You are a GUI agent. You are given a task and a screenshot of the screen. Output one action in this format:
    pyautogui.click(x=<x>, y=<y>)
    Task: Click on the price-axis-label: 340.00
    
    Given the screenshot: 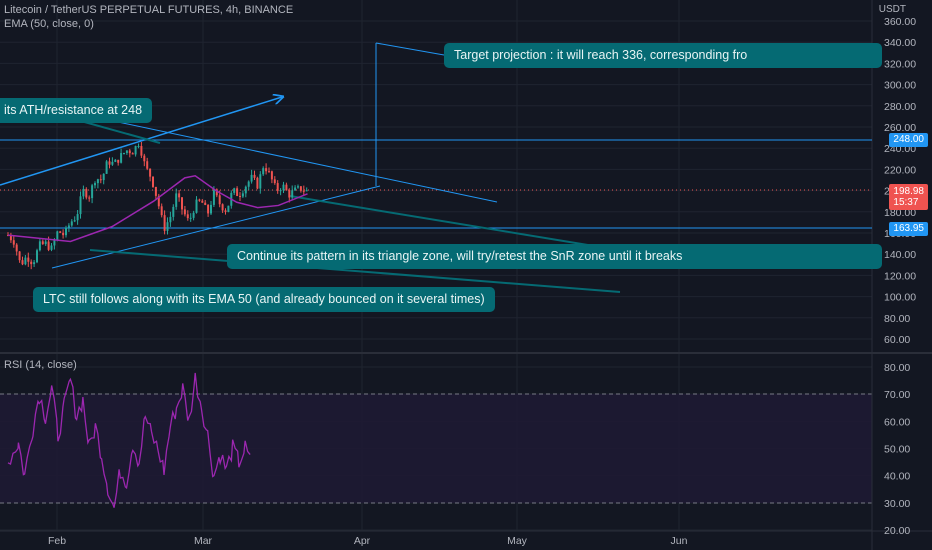 What is the action you would take?
    pyautogui.click(x=900, y=43)
    